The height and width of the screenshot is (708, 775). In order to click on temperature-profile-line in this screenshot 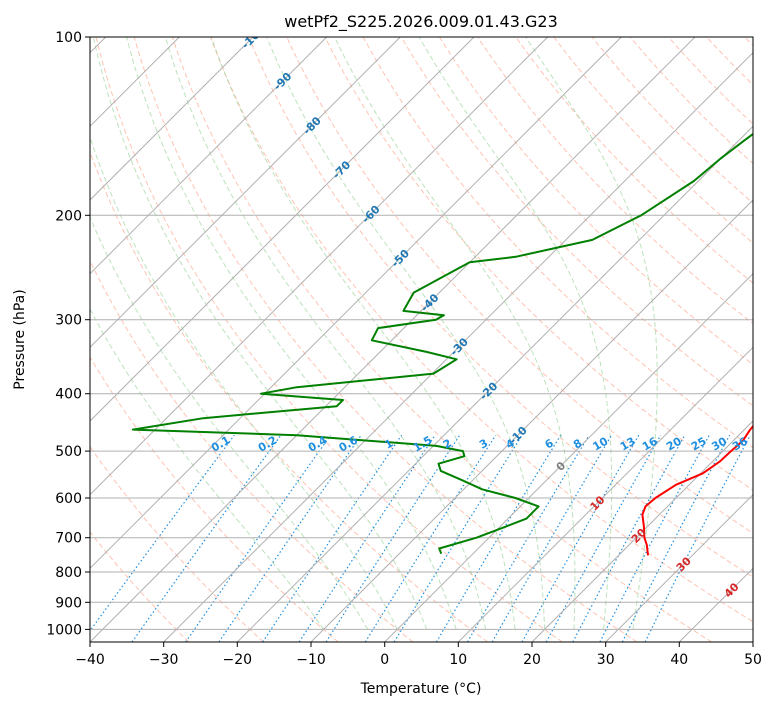, I will do `click(697, 490)`.